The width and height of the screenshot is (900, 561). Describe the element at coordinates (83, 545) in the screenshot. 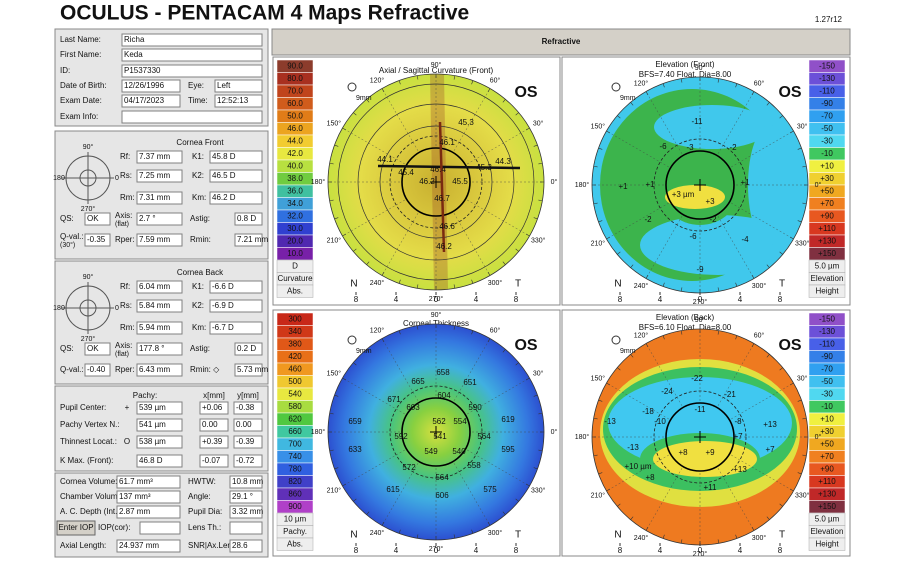

I see `field-label: Axial Length:` at that location.